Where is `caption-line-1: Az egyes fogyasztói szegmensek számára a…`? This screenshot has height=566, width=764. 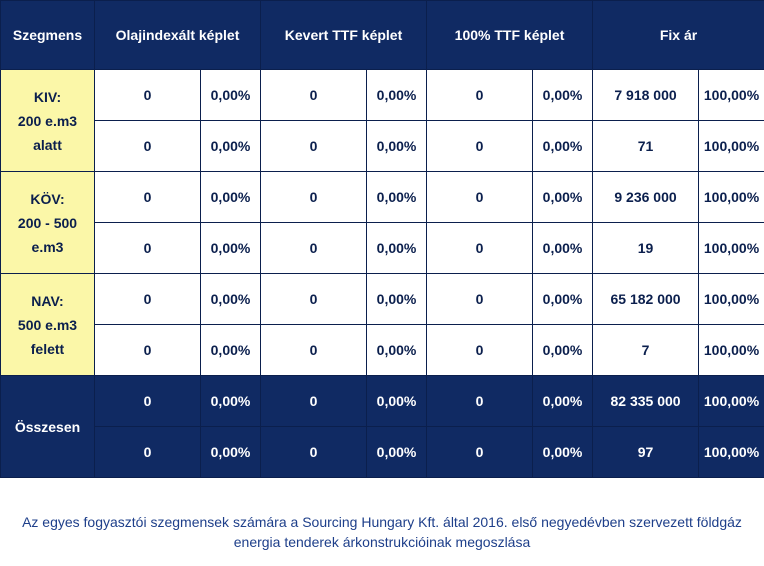
caption-line-1: Az egyes fogyasztói szegmensek számára a… is located at coordinates (382, 522).